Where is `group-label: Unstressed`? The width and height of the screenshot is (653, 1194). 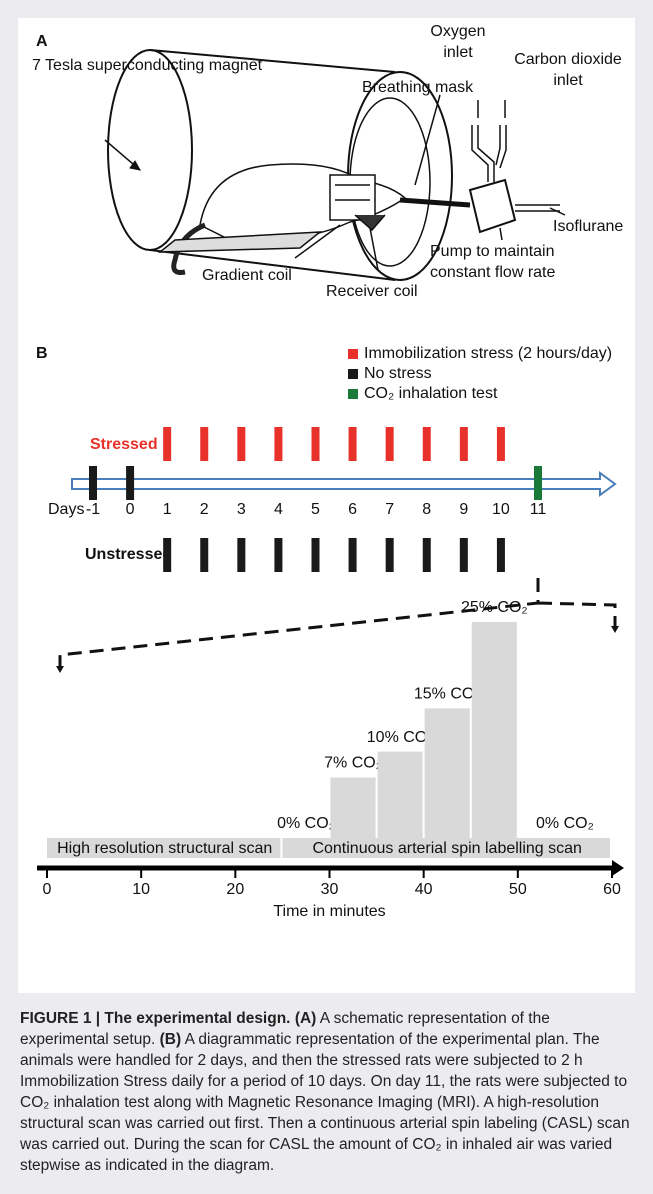
group-label: Unstressed is located at coordinates (128, 554).